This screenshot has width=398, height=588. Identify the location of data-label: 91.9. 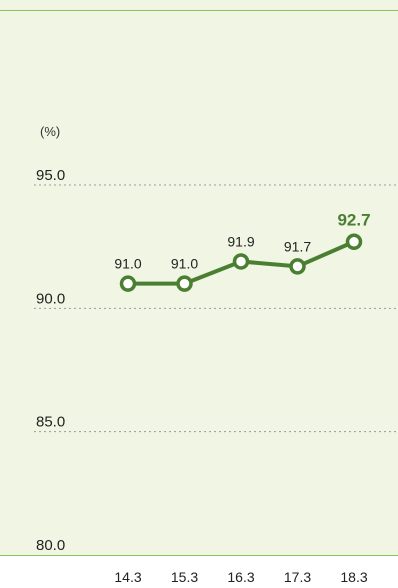
(240, 241).